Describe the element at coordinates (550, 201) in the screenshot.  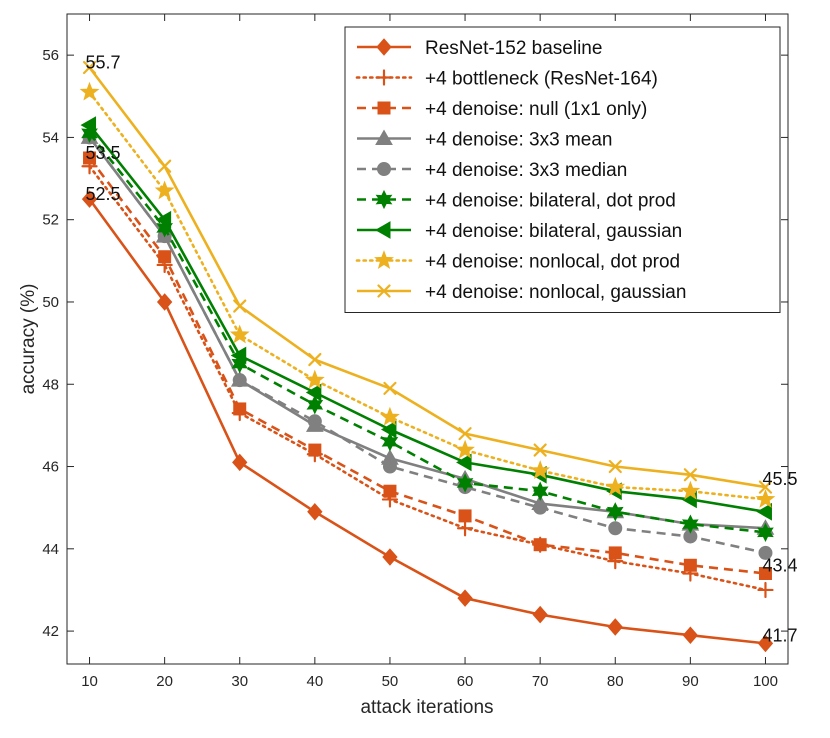
I see `legend-label: +4 denoise: bilateral, dot prod` at that location.